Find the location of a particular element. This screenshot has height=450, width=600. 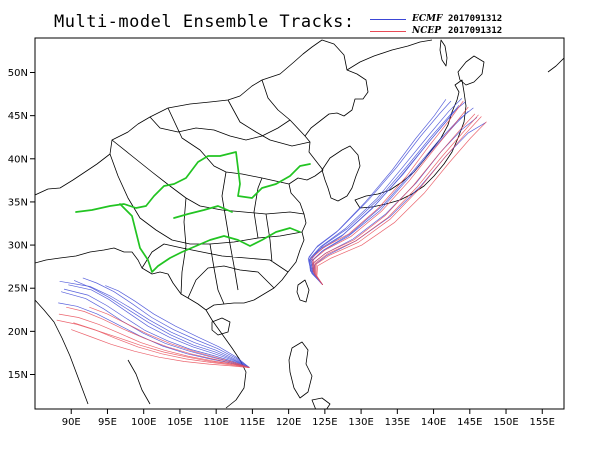

kamchatka-coast is located at coordinates (555, 65).